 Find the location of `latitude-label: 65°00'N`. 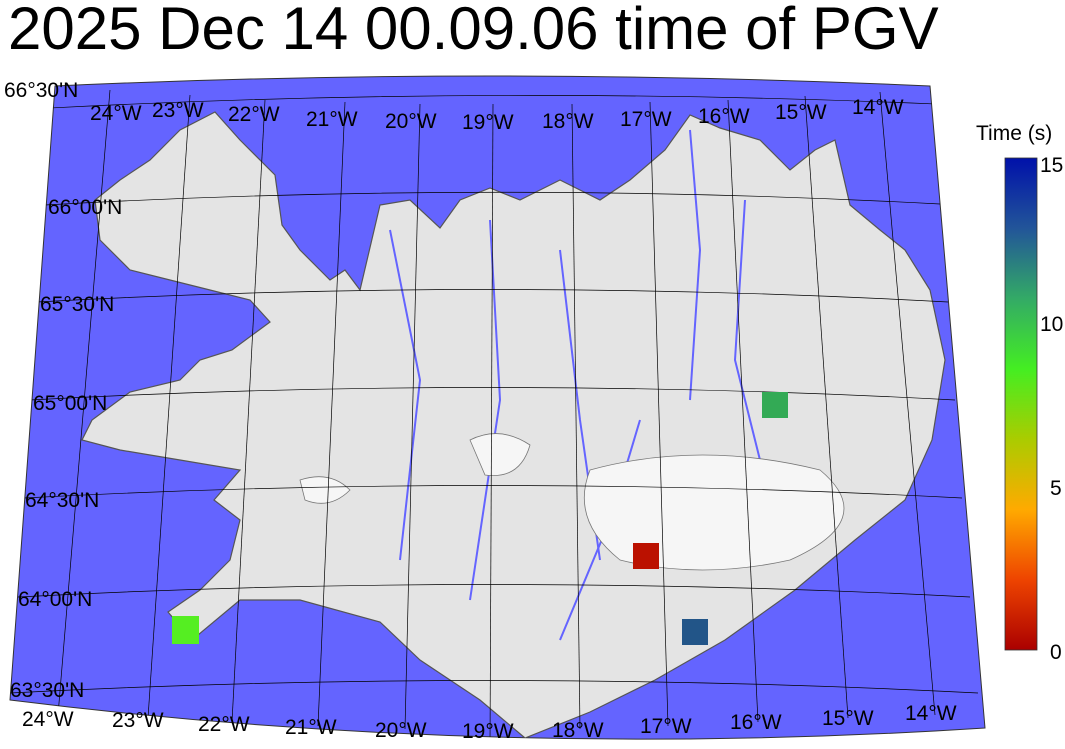

latitude-label: 65°00'N is located at coordinates (70, 403).